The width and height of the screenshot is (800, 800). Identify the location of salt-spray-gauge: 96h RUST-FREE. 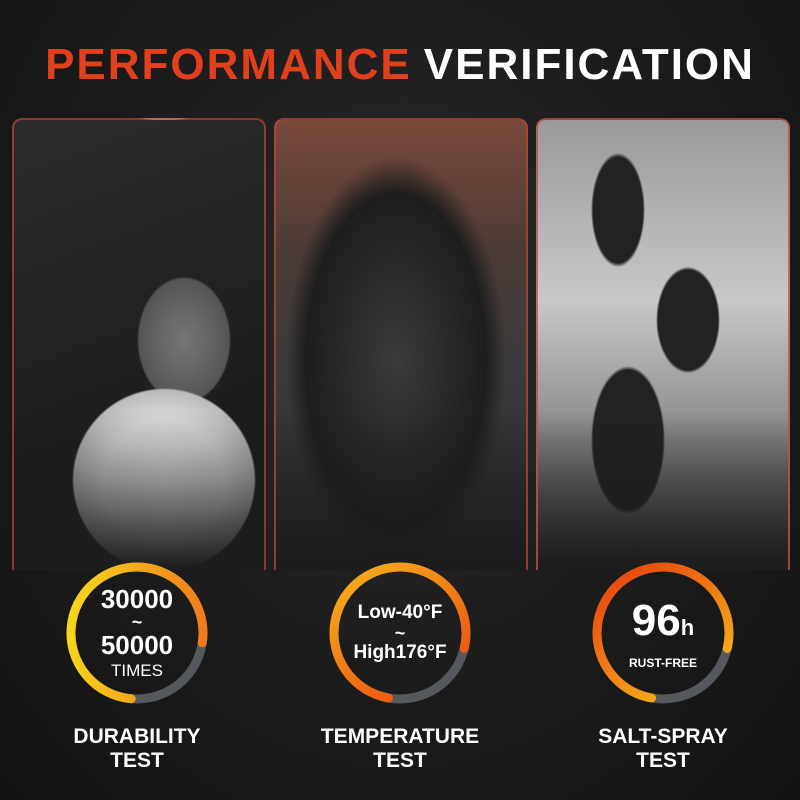
(663, 633).